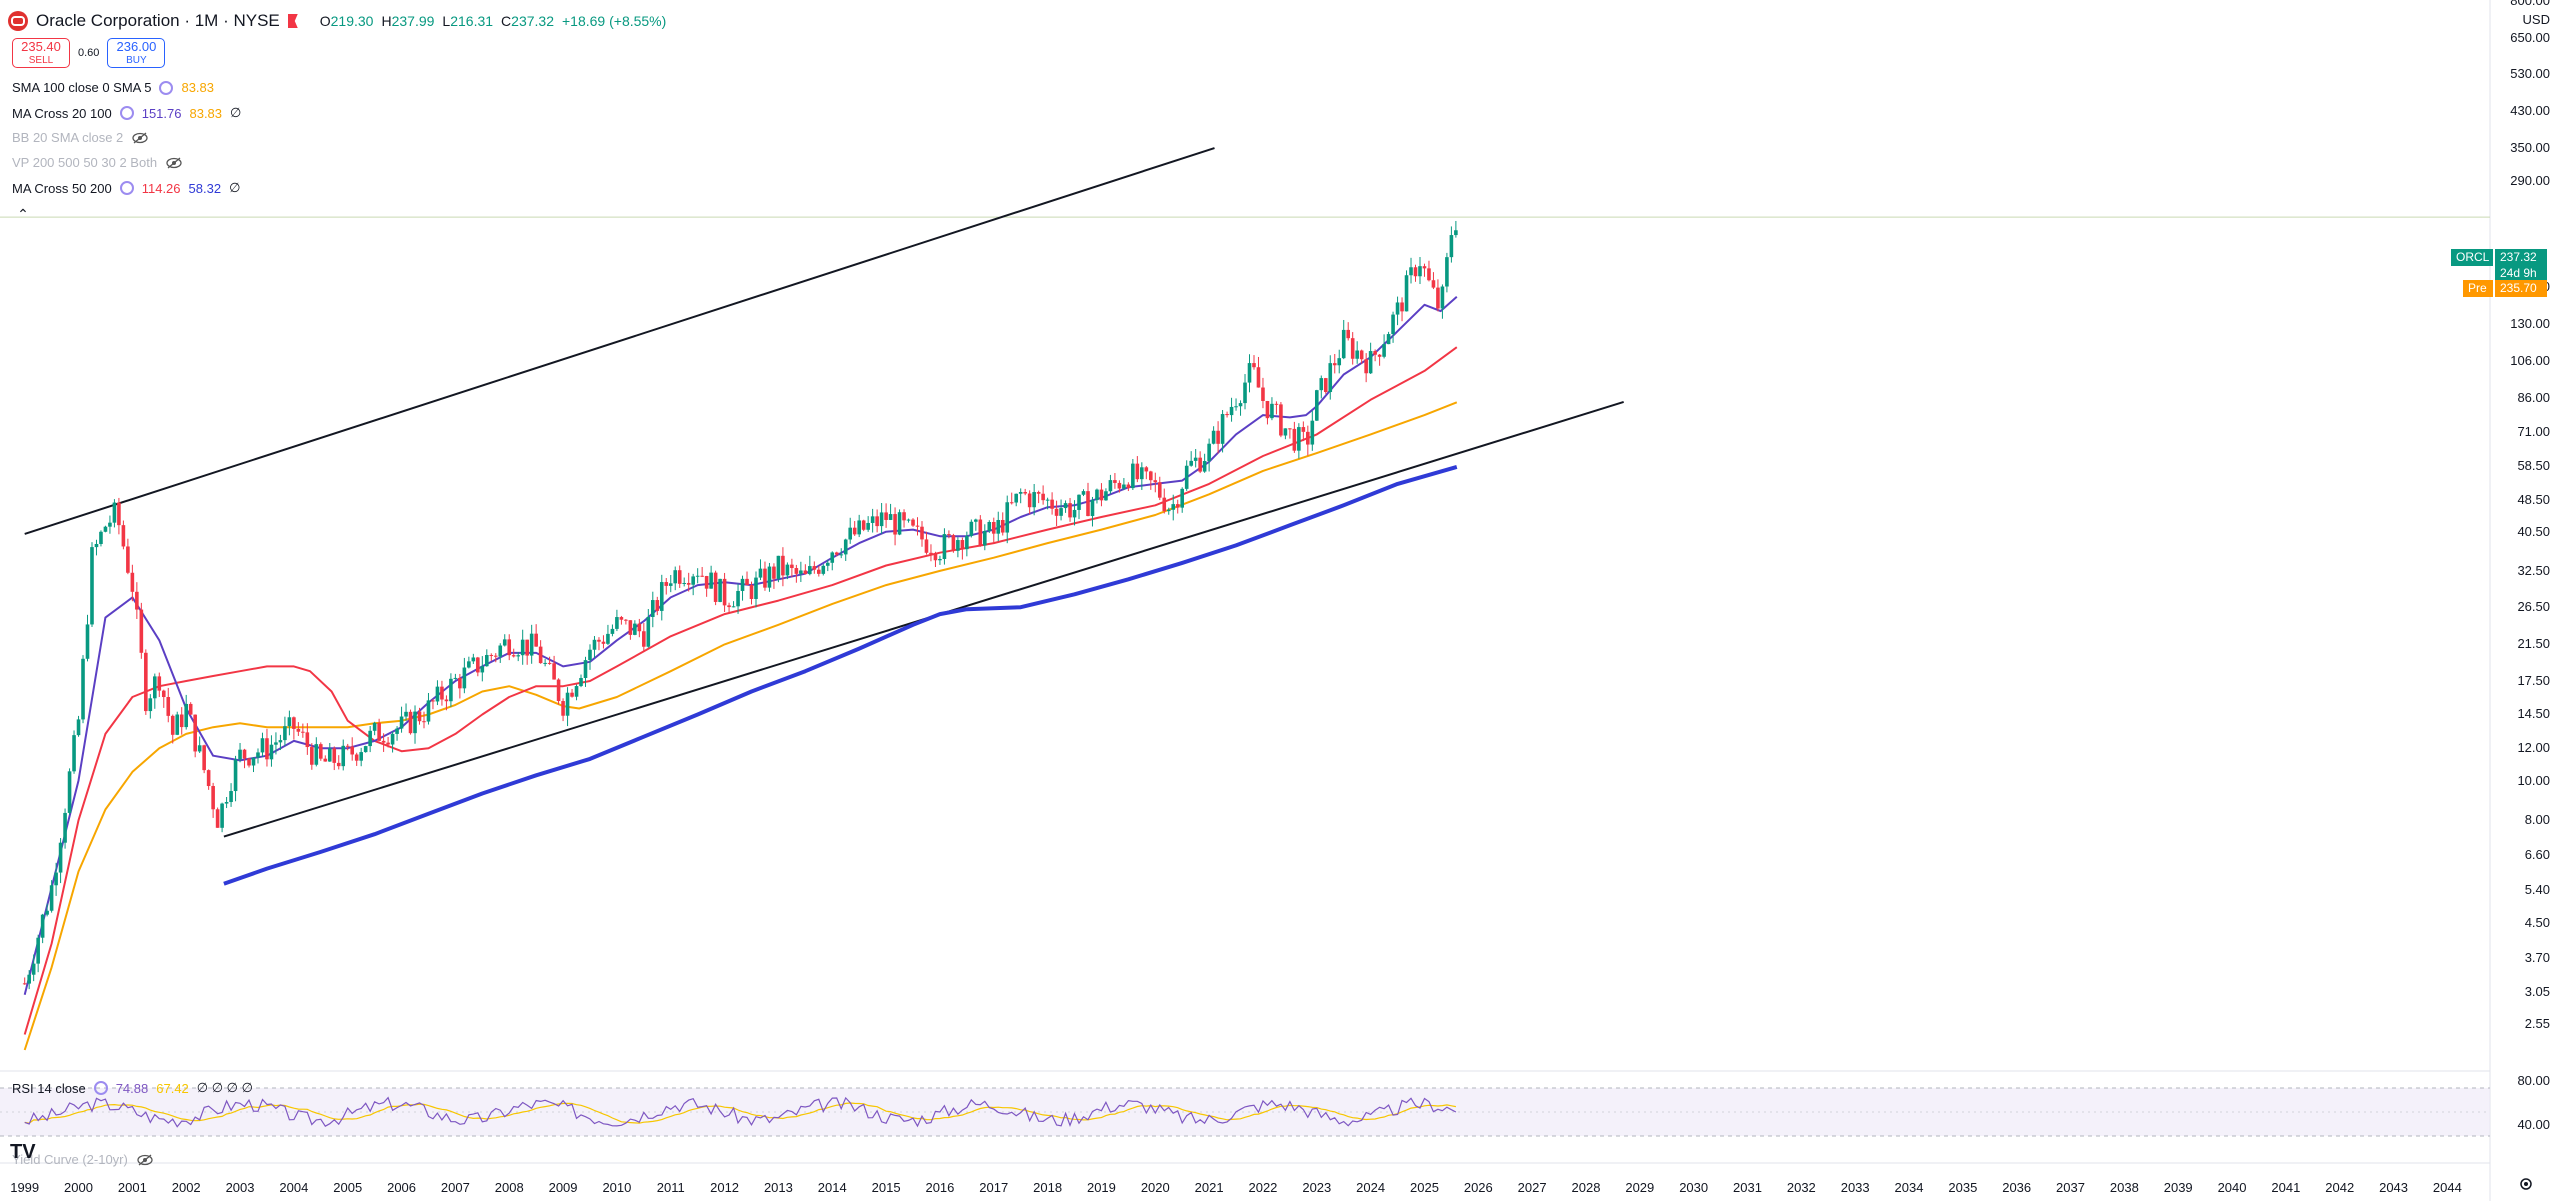  I want to click on symbol-title: Oracle Corporation · 1M · NYSE, so click(158, 20).